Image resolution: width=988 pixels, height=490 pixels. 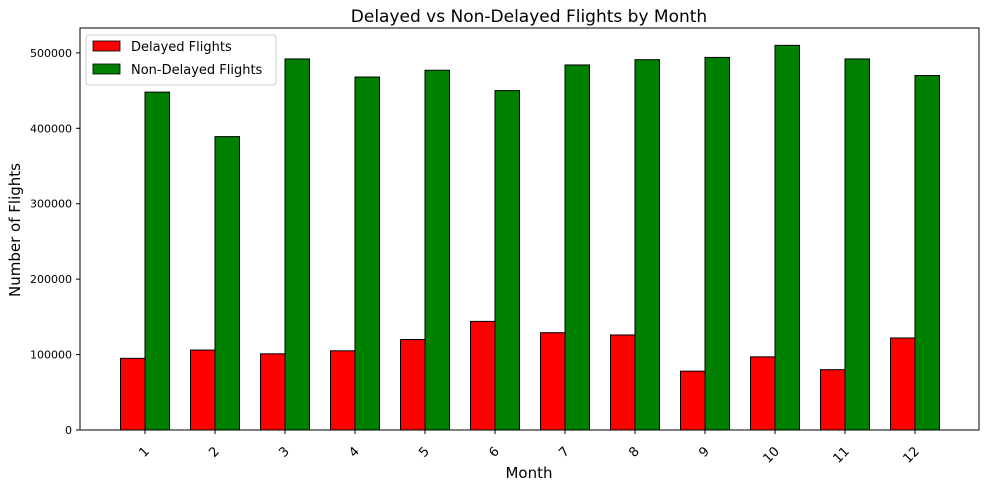 What do you see at coordinates (106, 69) in the screenshot?
I see `legend-swatch-non-delayed` at bounding box center [106, 69].